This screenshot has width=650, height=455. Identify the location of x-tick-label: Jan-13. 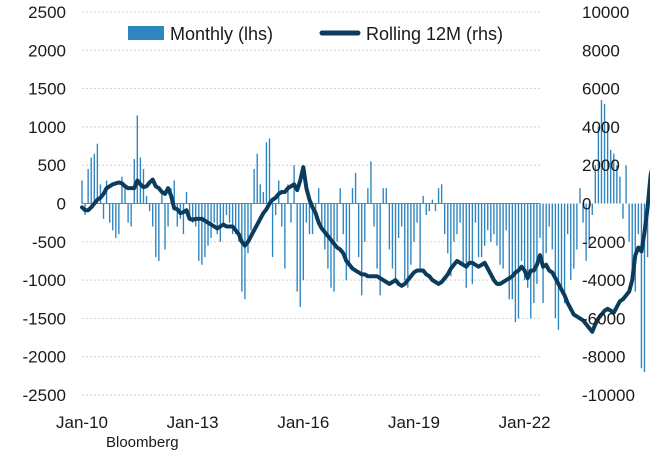
(193, 422).